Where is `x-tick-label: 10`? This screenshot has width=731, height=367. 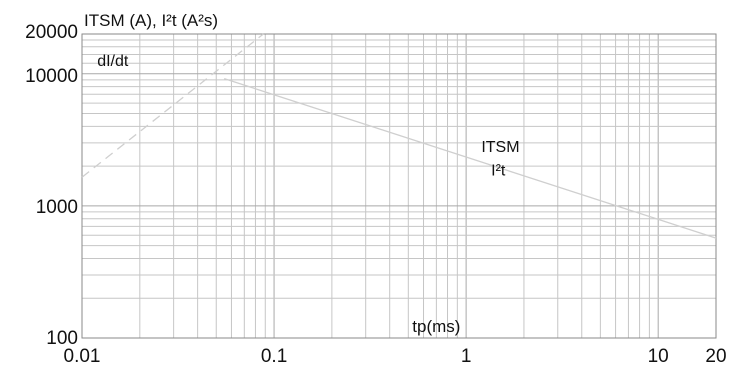
x-tick-label: 10 is located at coordinates (658, 356).